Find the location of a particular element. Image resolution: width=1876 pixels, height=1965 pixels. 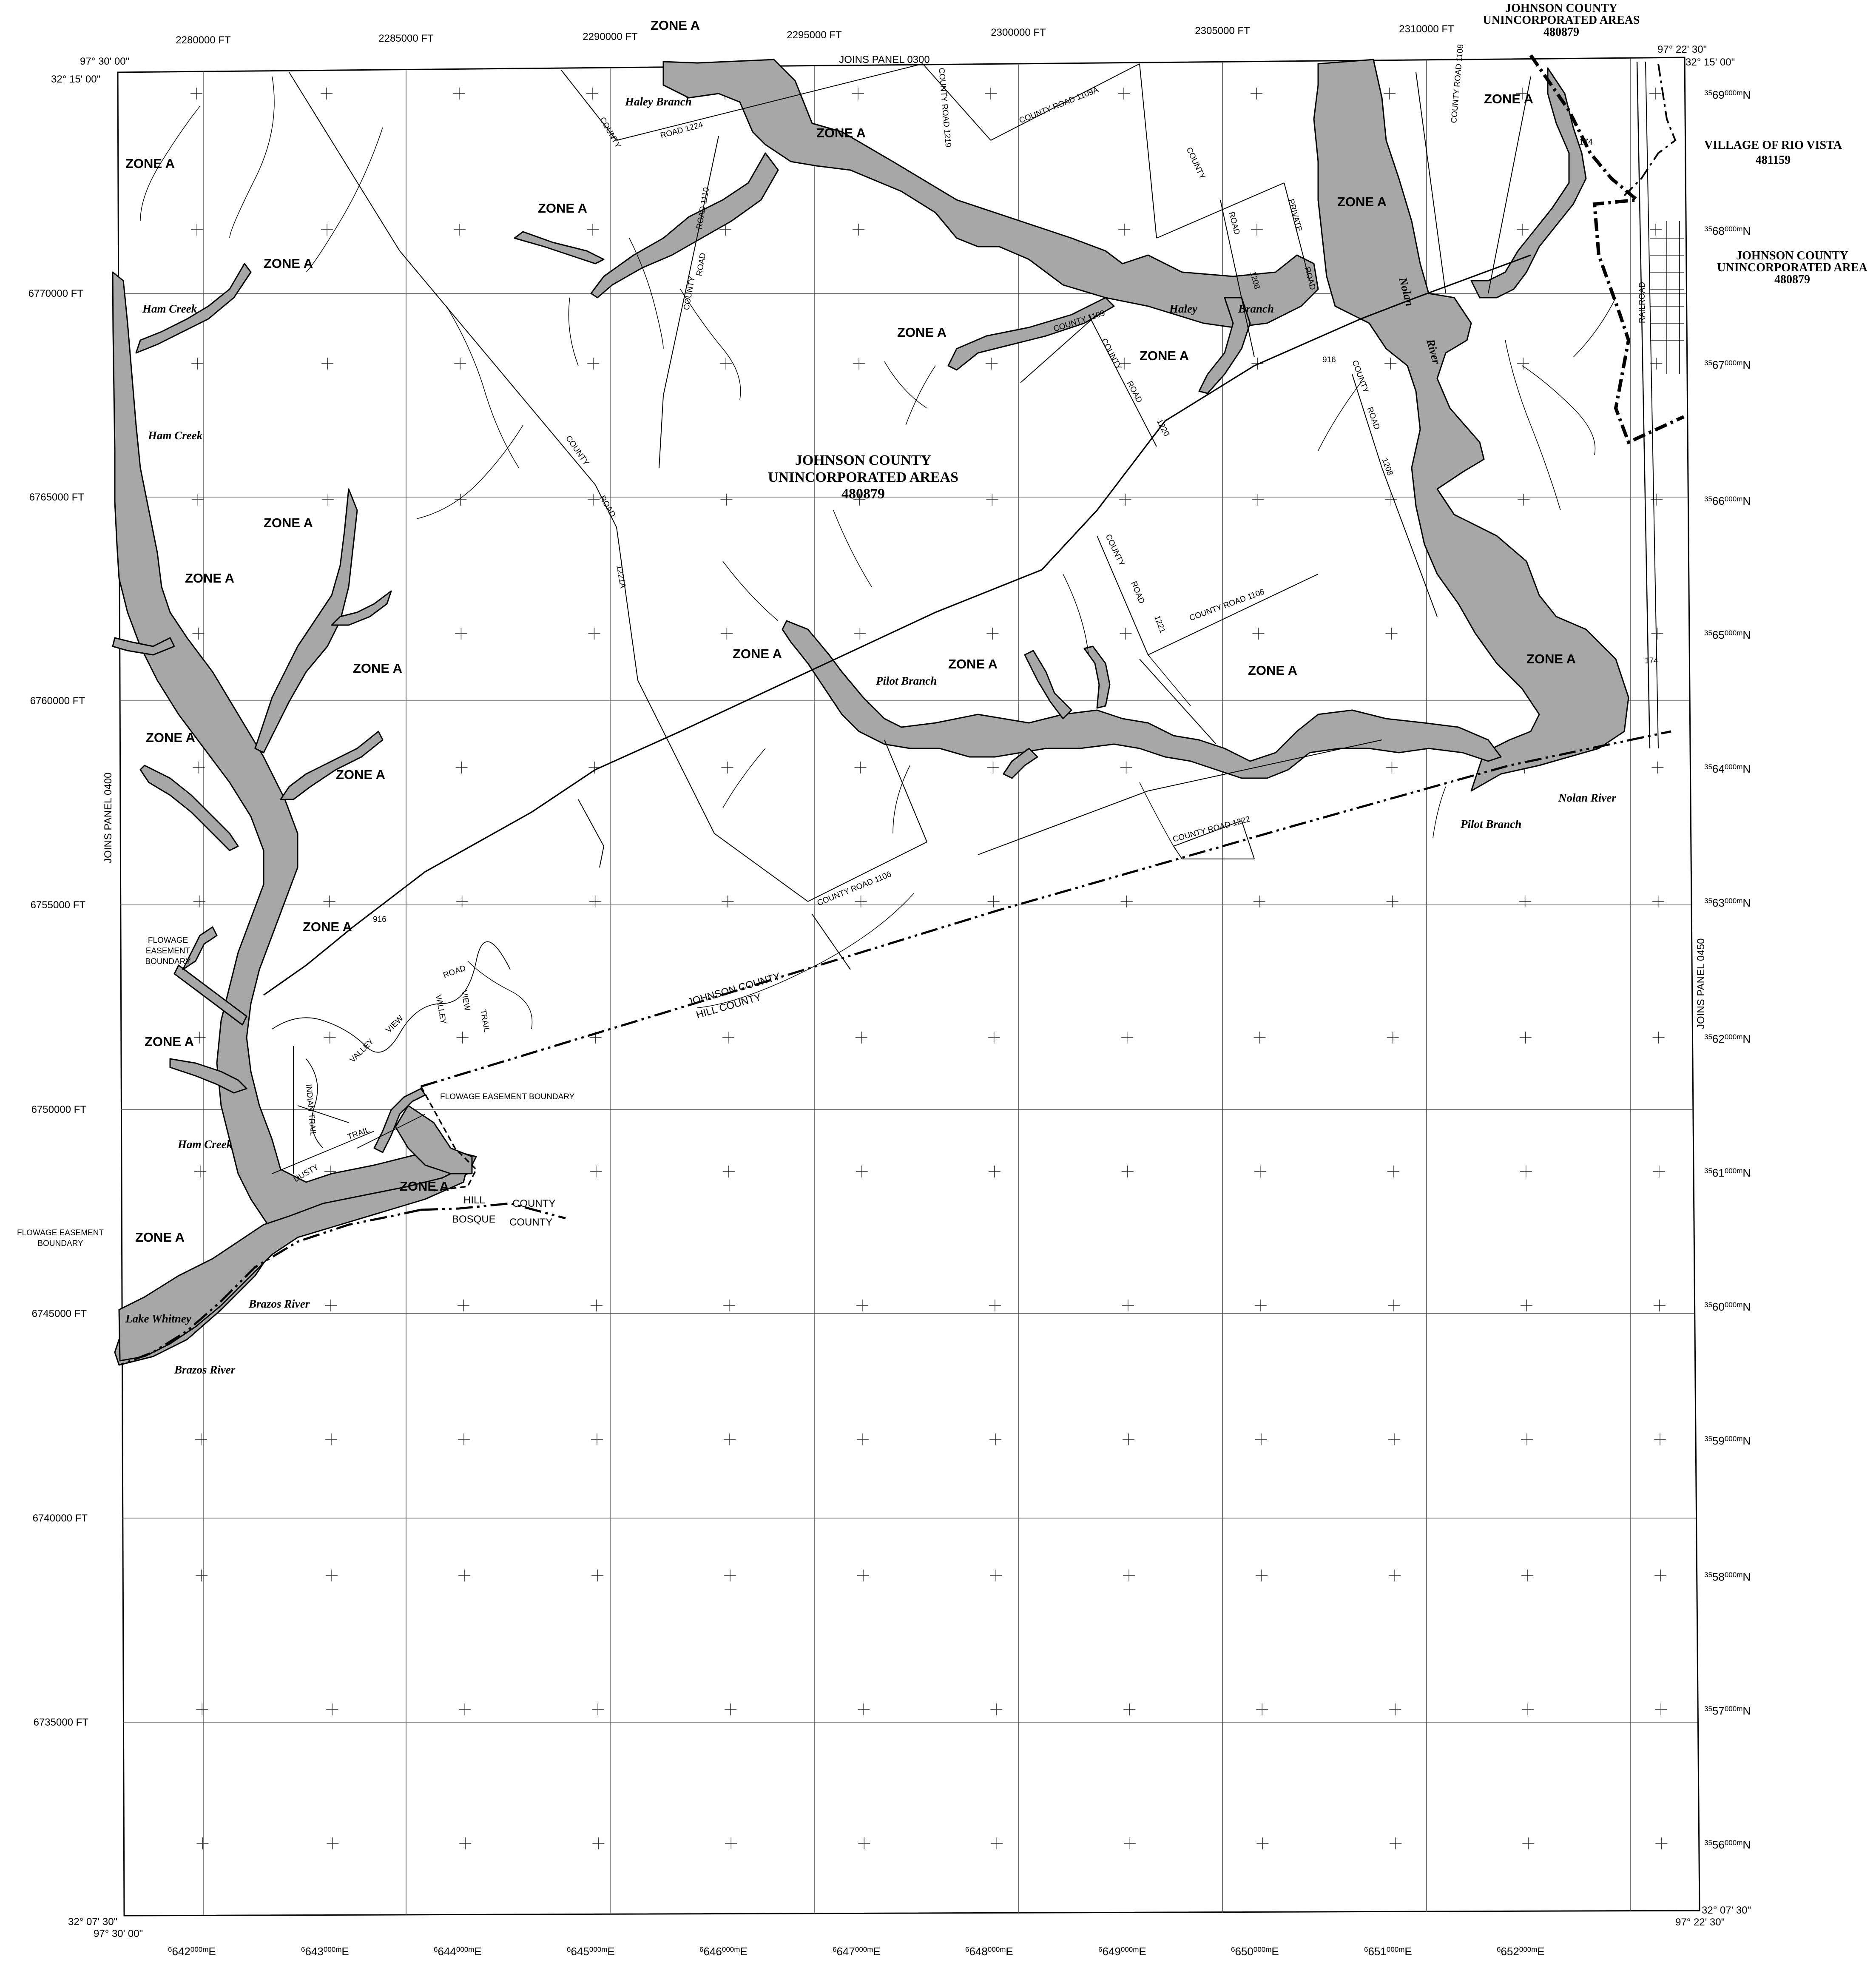

utm-northing-label: 3562000mN is located at coordinates (1727, 1038).